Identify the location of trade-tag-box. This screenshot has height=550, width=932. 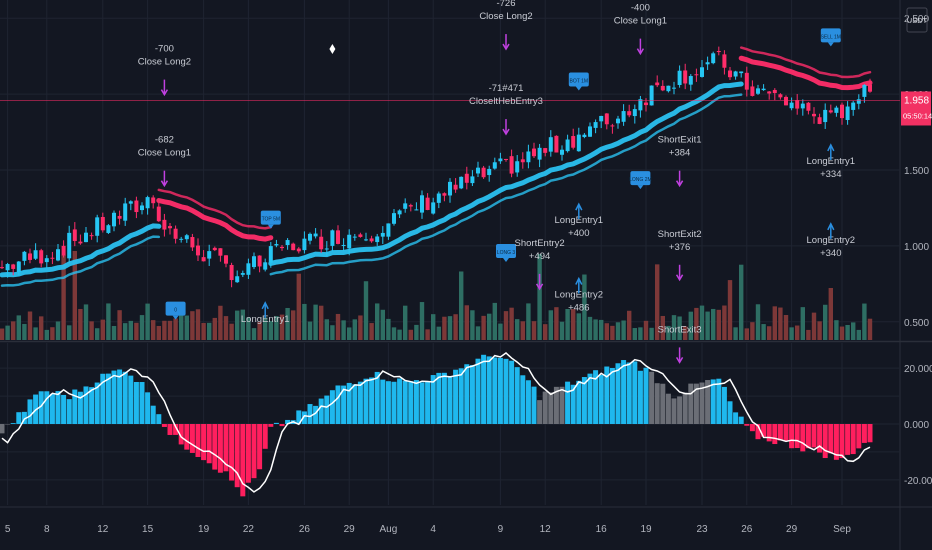
(830, 35).